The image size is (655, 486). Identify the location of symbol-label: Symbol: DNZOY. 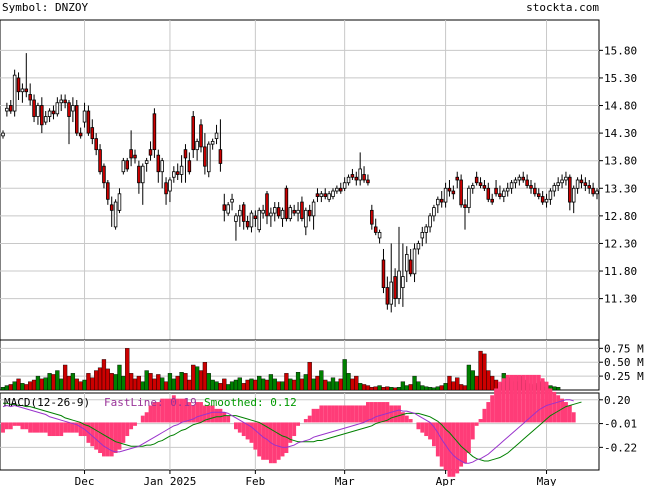
(45, 7).